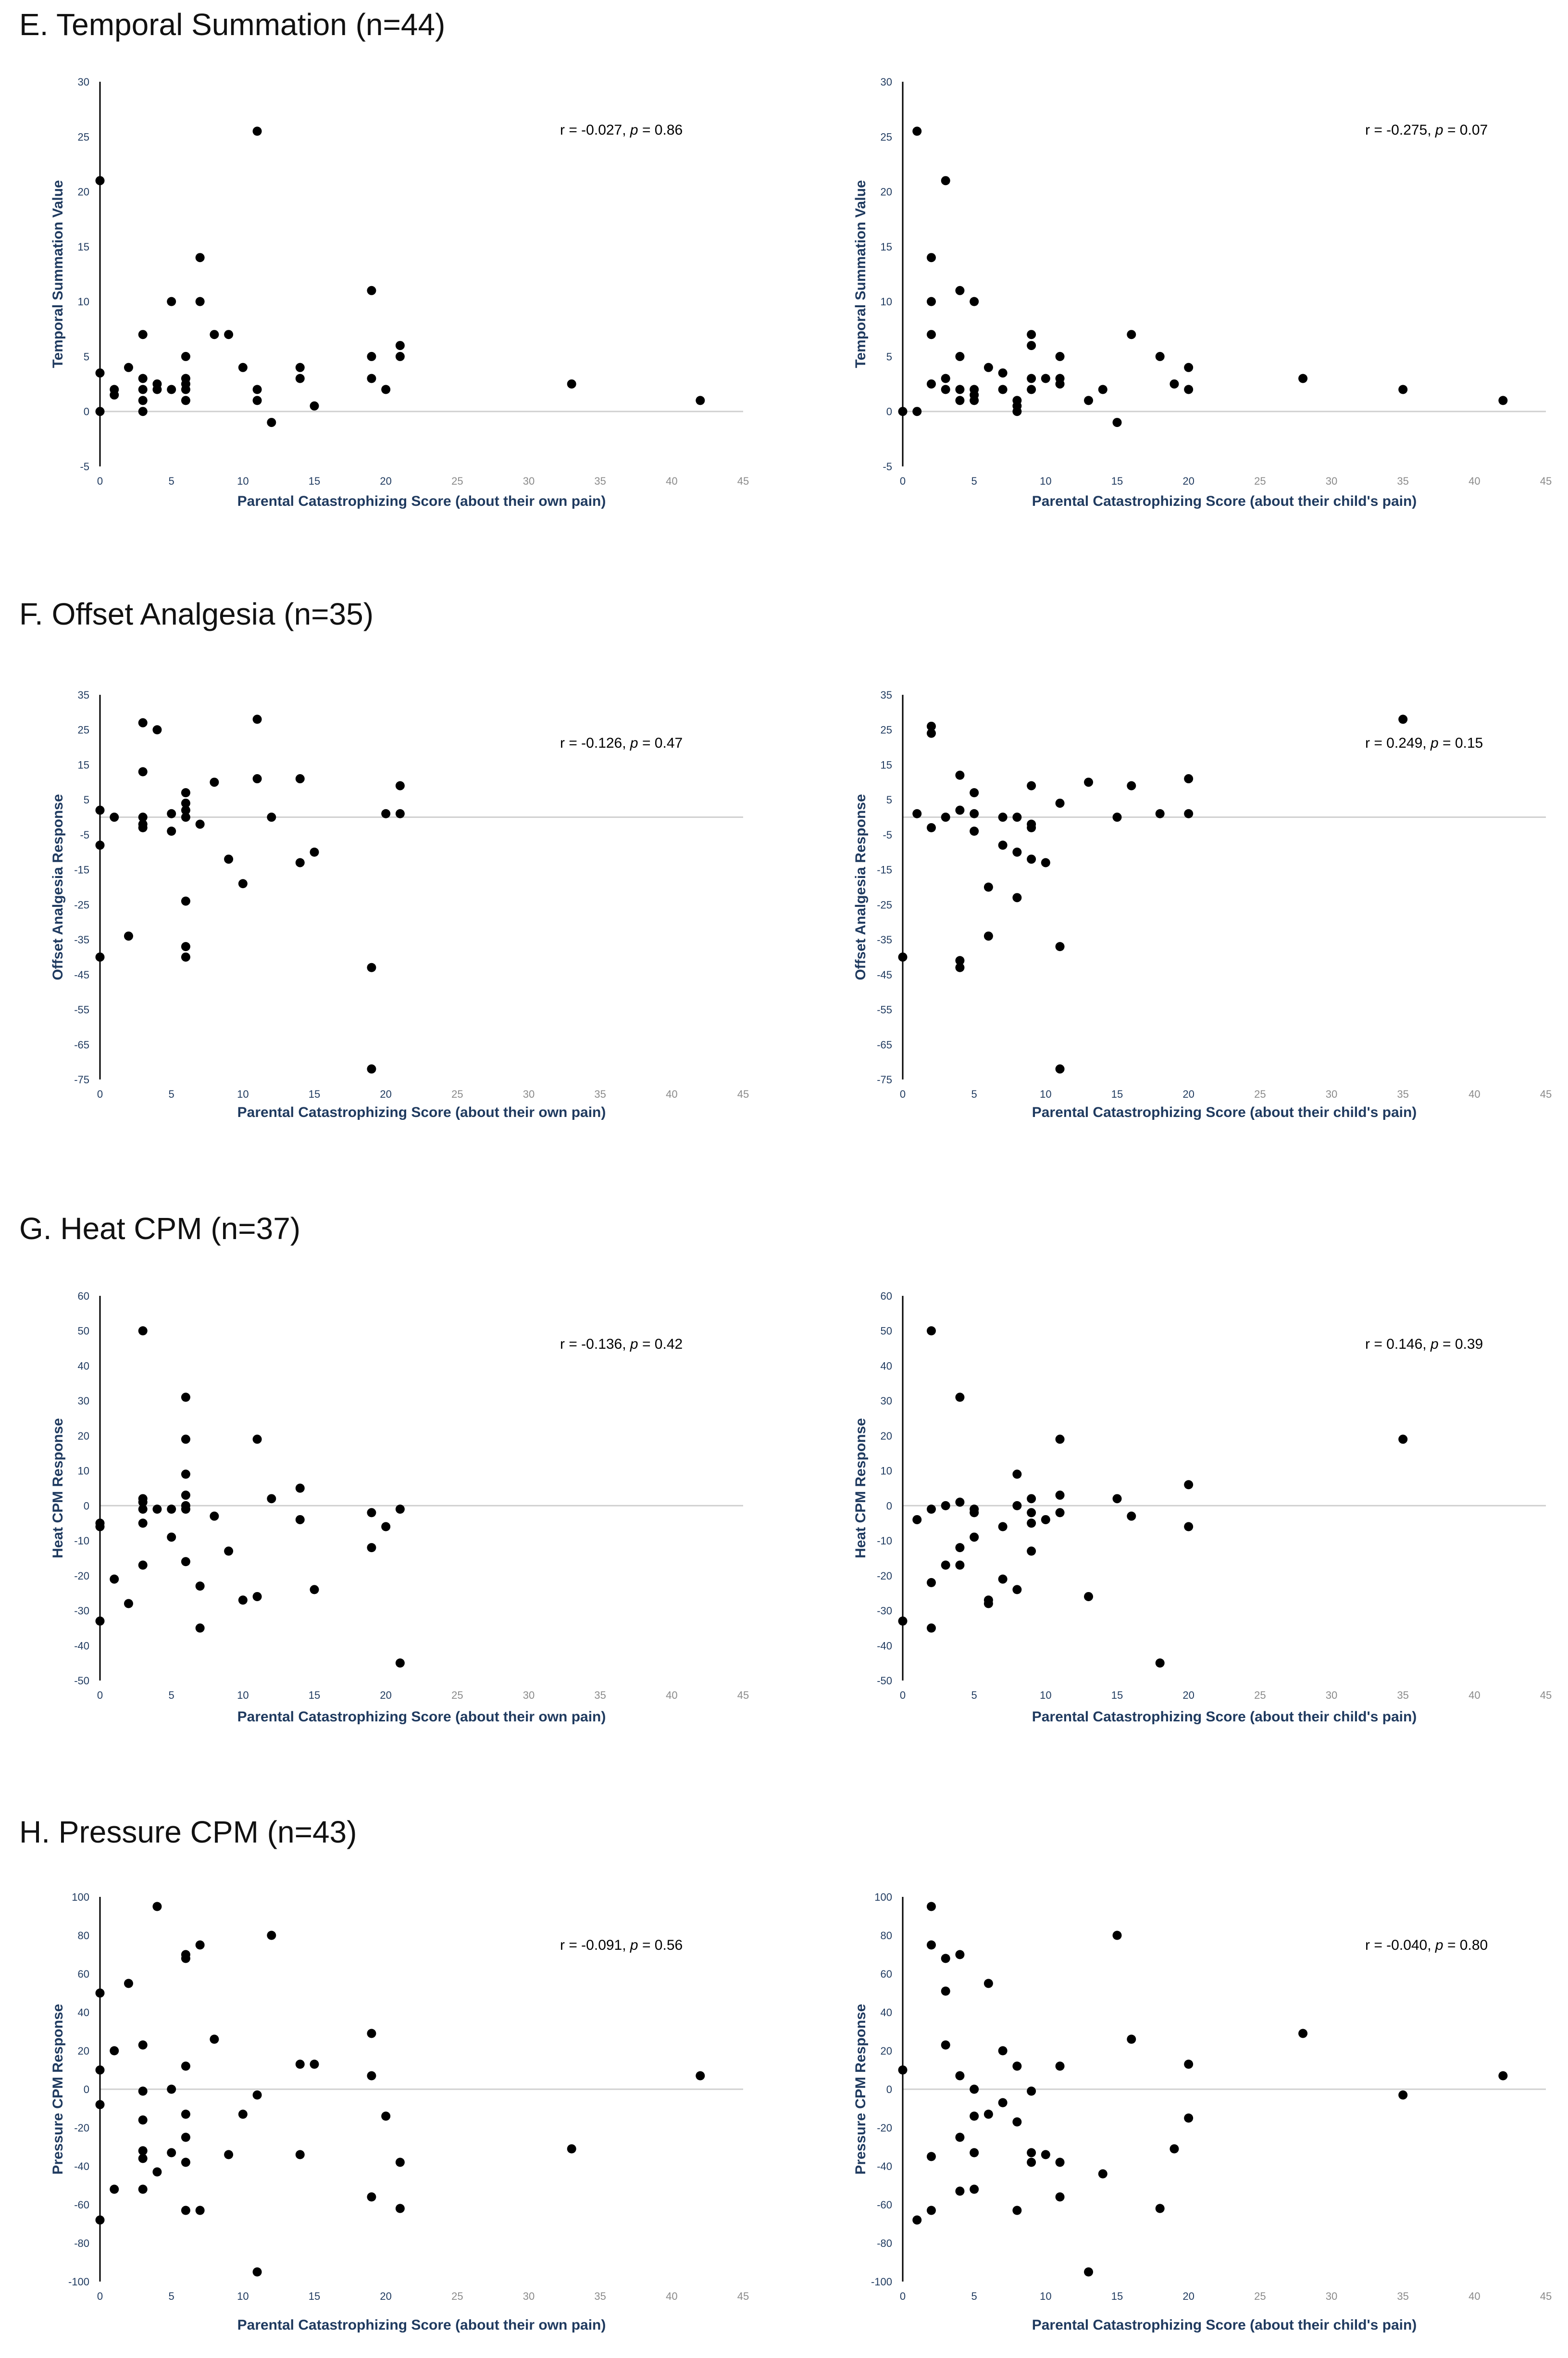 The image size is (1568, 2358). I want to click on y-tick-label: -40, so click(884, 1646).